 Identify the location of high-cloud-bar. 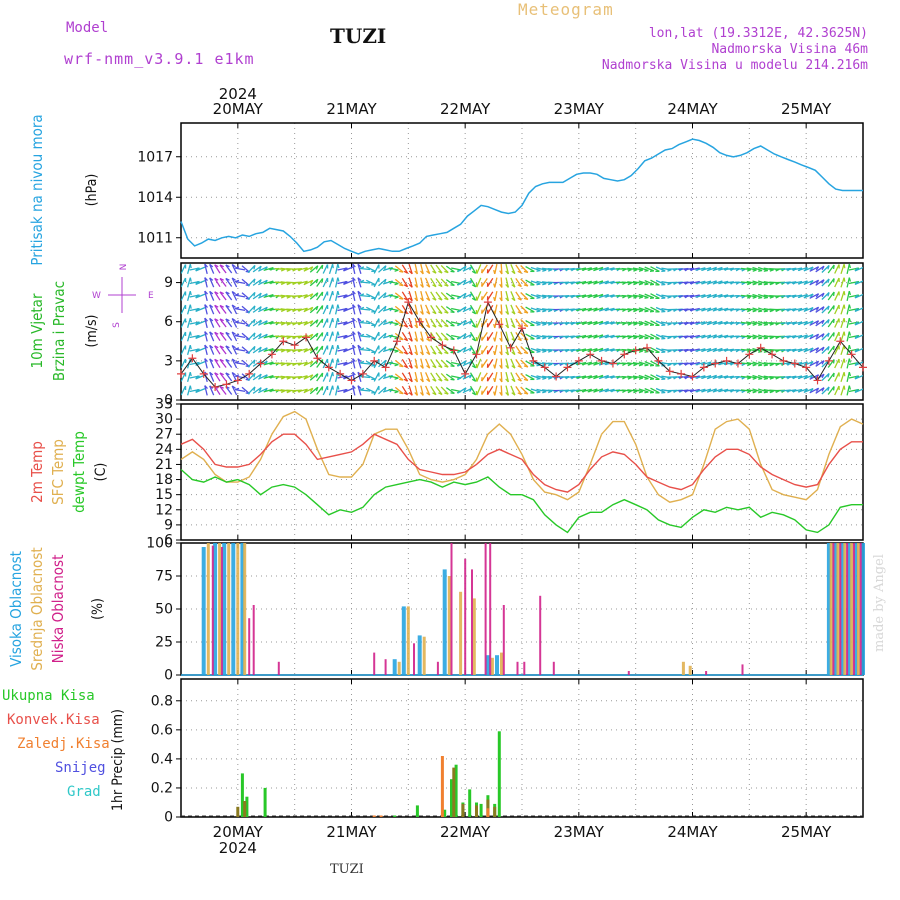
(863, 609).